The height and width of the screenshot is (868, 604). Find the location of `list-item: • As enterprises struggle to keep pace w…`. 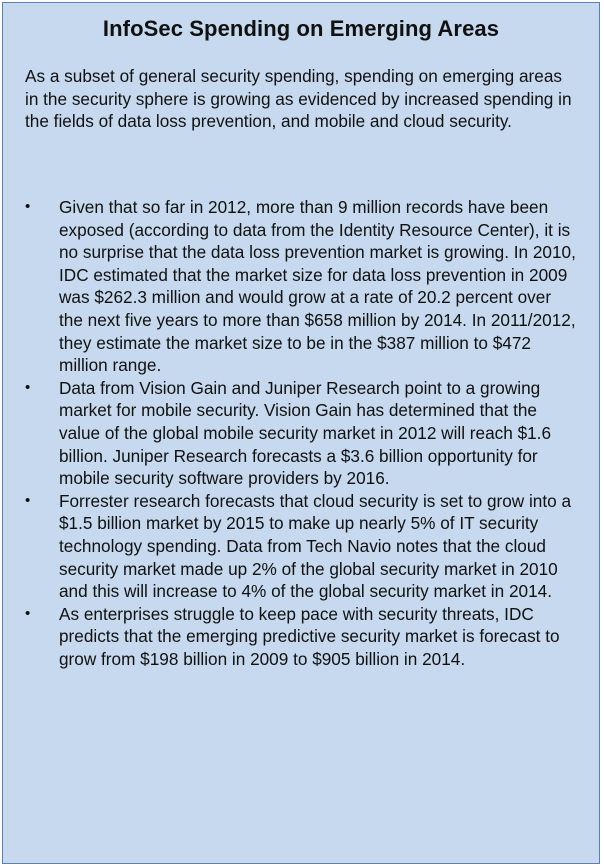

list-item: • As enterprises struggle to keep pace w… is located at coordinates (301, 637).